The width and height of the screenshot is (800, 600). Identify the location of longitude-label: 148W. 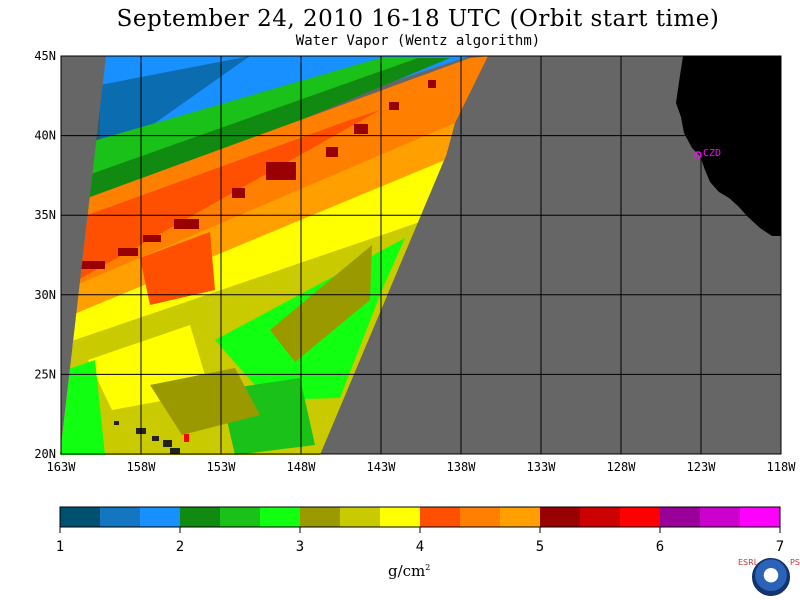
(302, 467).